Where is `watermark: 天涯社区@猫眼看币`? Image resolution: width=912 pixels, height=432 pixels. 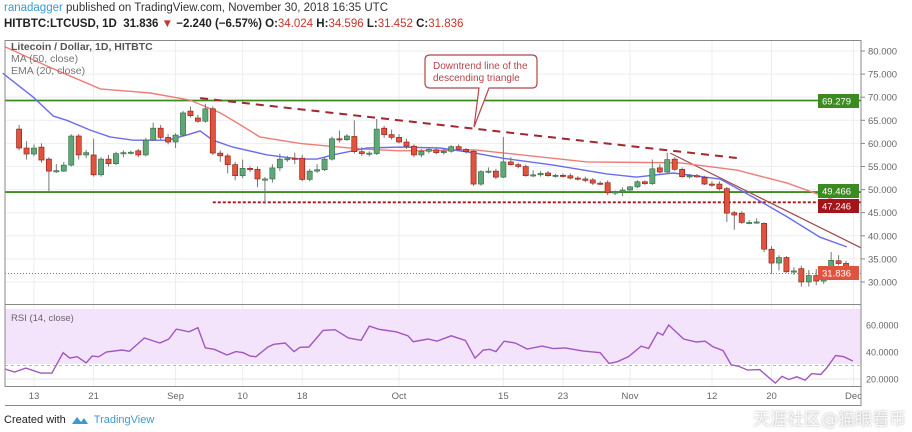
watermark: 天涯社区@猫眼看币 is located at coordinates (829, 420).